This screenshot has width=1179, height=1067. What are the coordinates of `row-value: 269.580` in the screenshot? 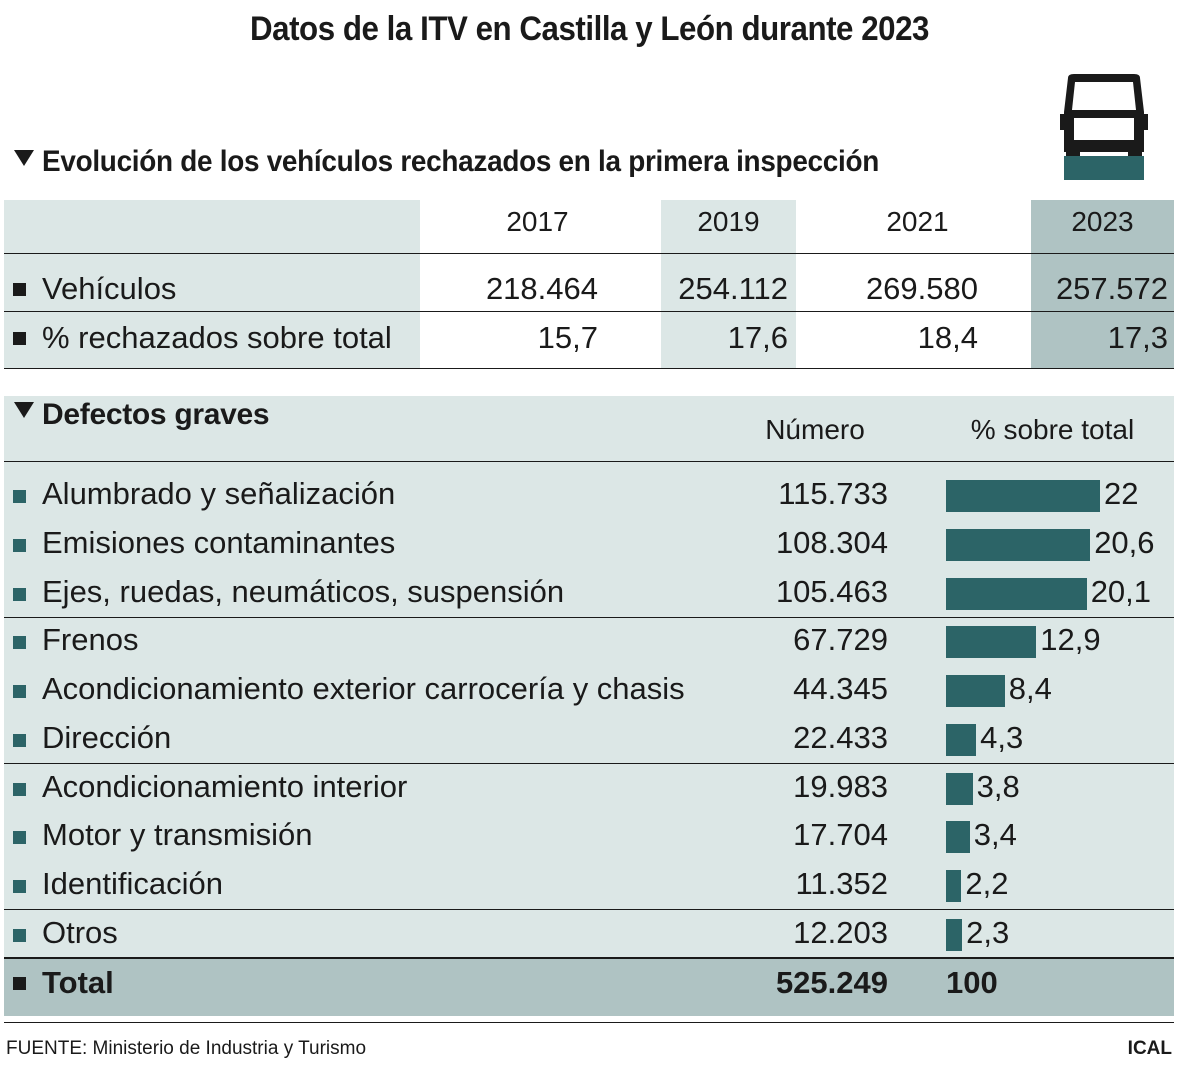 It's located at (921, 288).